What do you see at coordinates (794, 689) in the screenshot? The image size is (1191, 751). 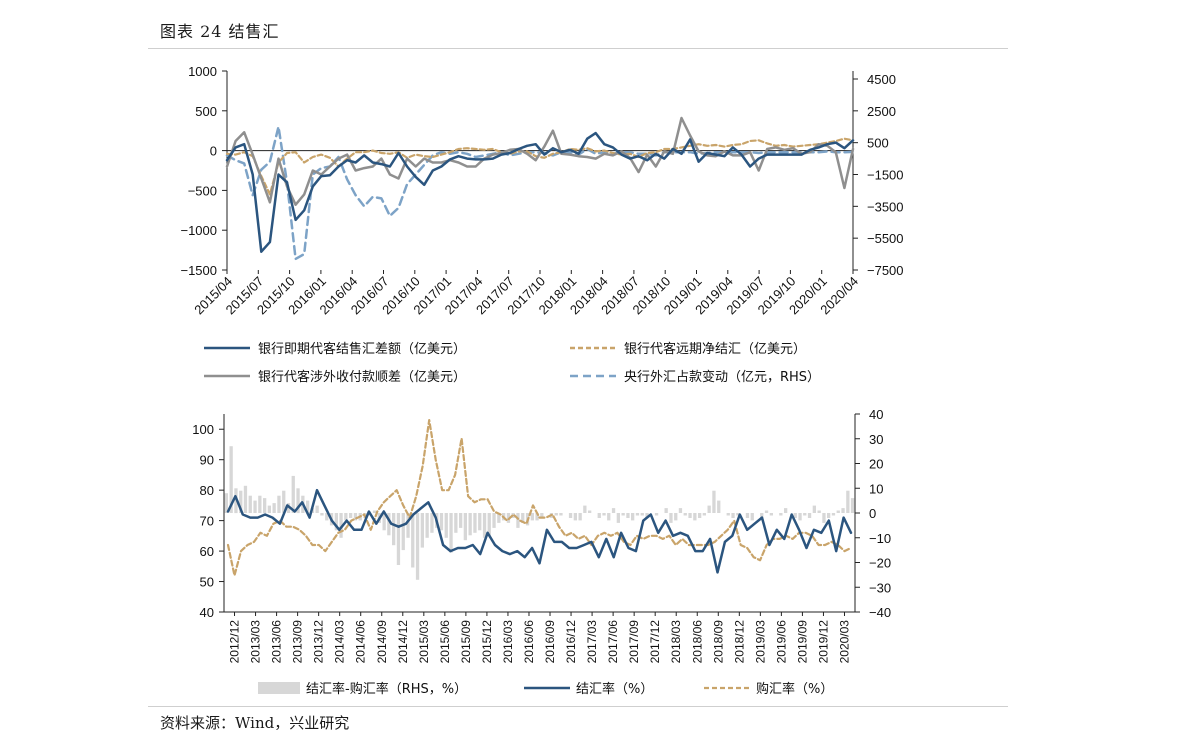 I see `legend-label-purchase: 购汇率（%）` at bounding box center [794, 689].